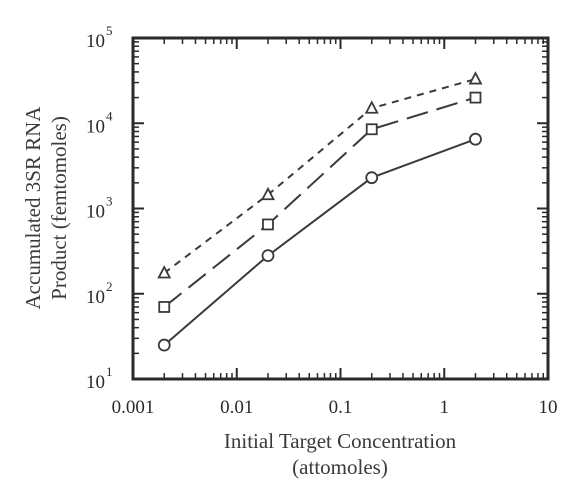  I want to click on x-tick-label: 1, so click(445, 407).